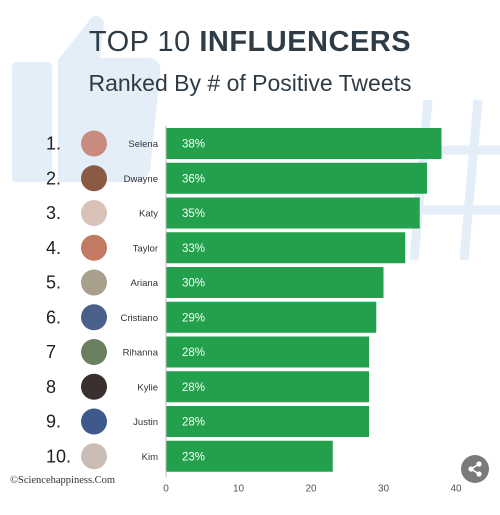 This screenshot has width=500, height=515. Describe the element at coordinates (141, 179) in the screenshot. I see `category-label: Dwayne` at that location.